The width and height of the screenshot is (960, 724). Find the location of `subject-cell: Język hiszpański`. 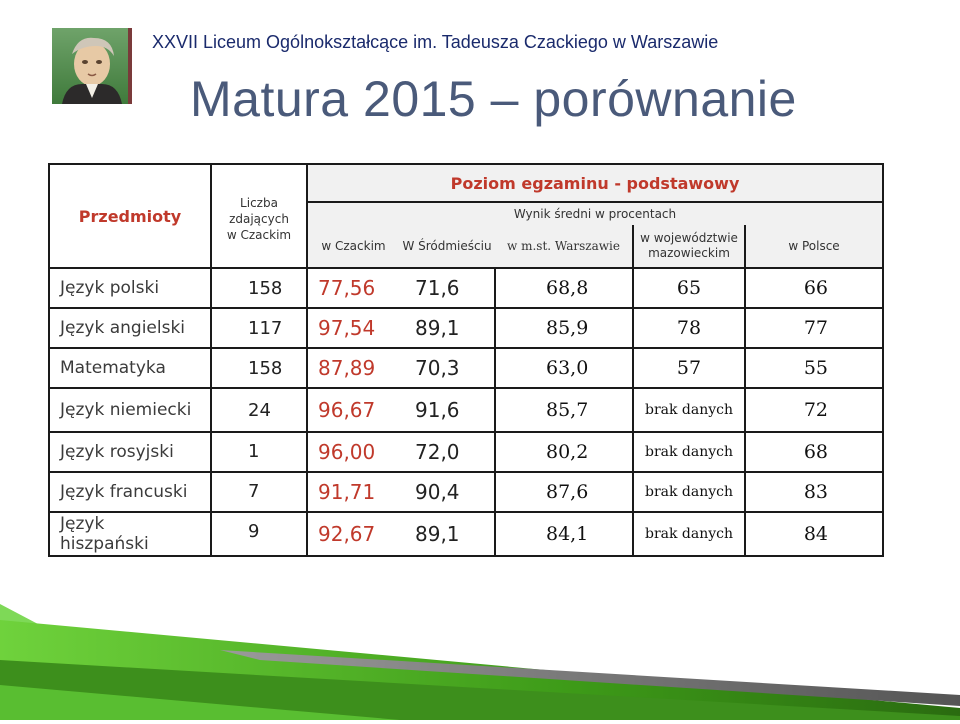

subject-cell: Język hiszpański is located at coordinates (130, 534).